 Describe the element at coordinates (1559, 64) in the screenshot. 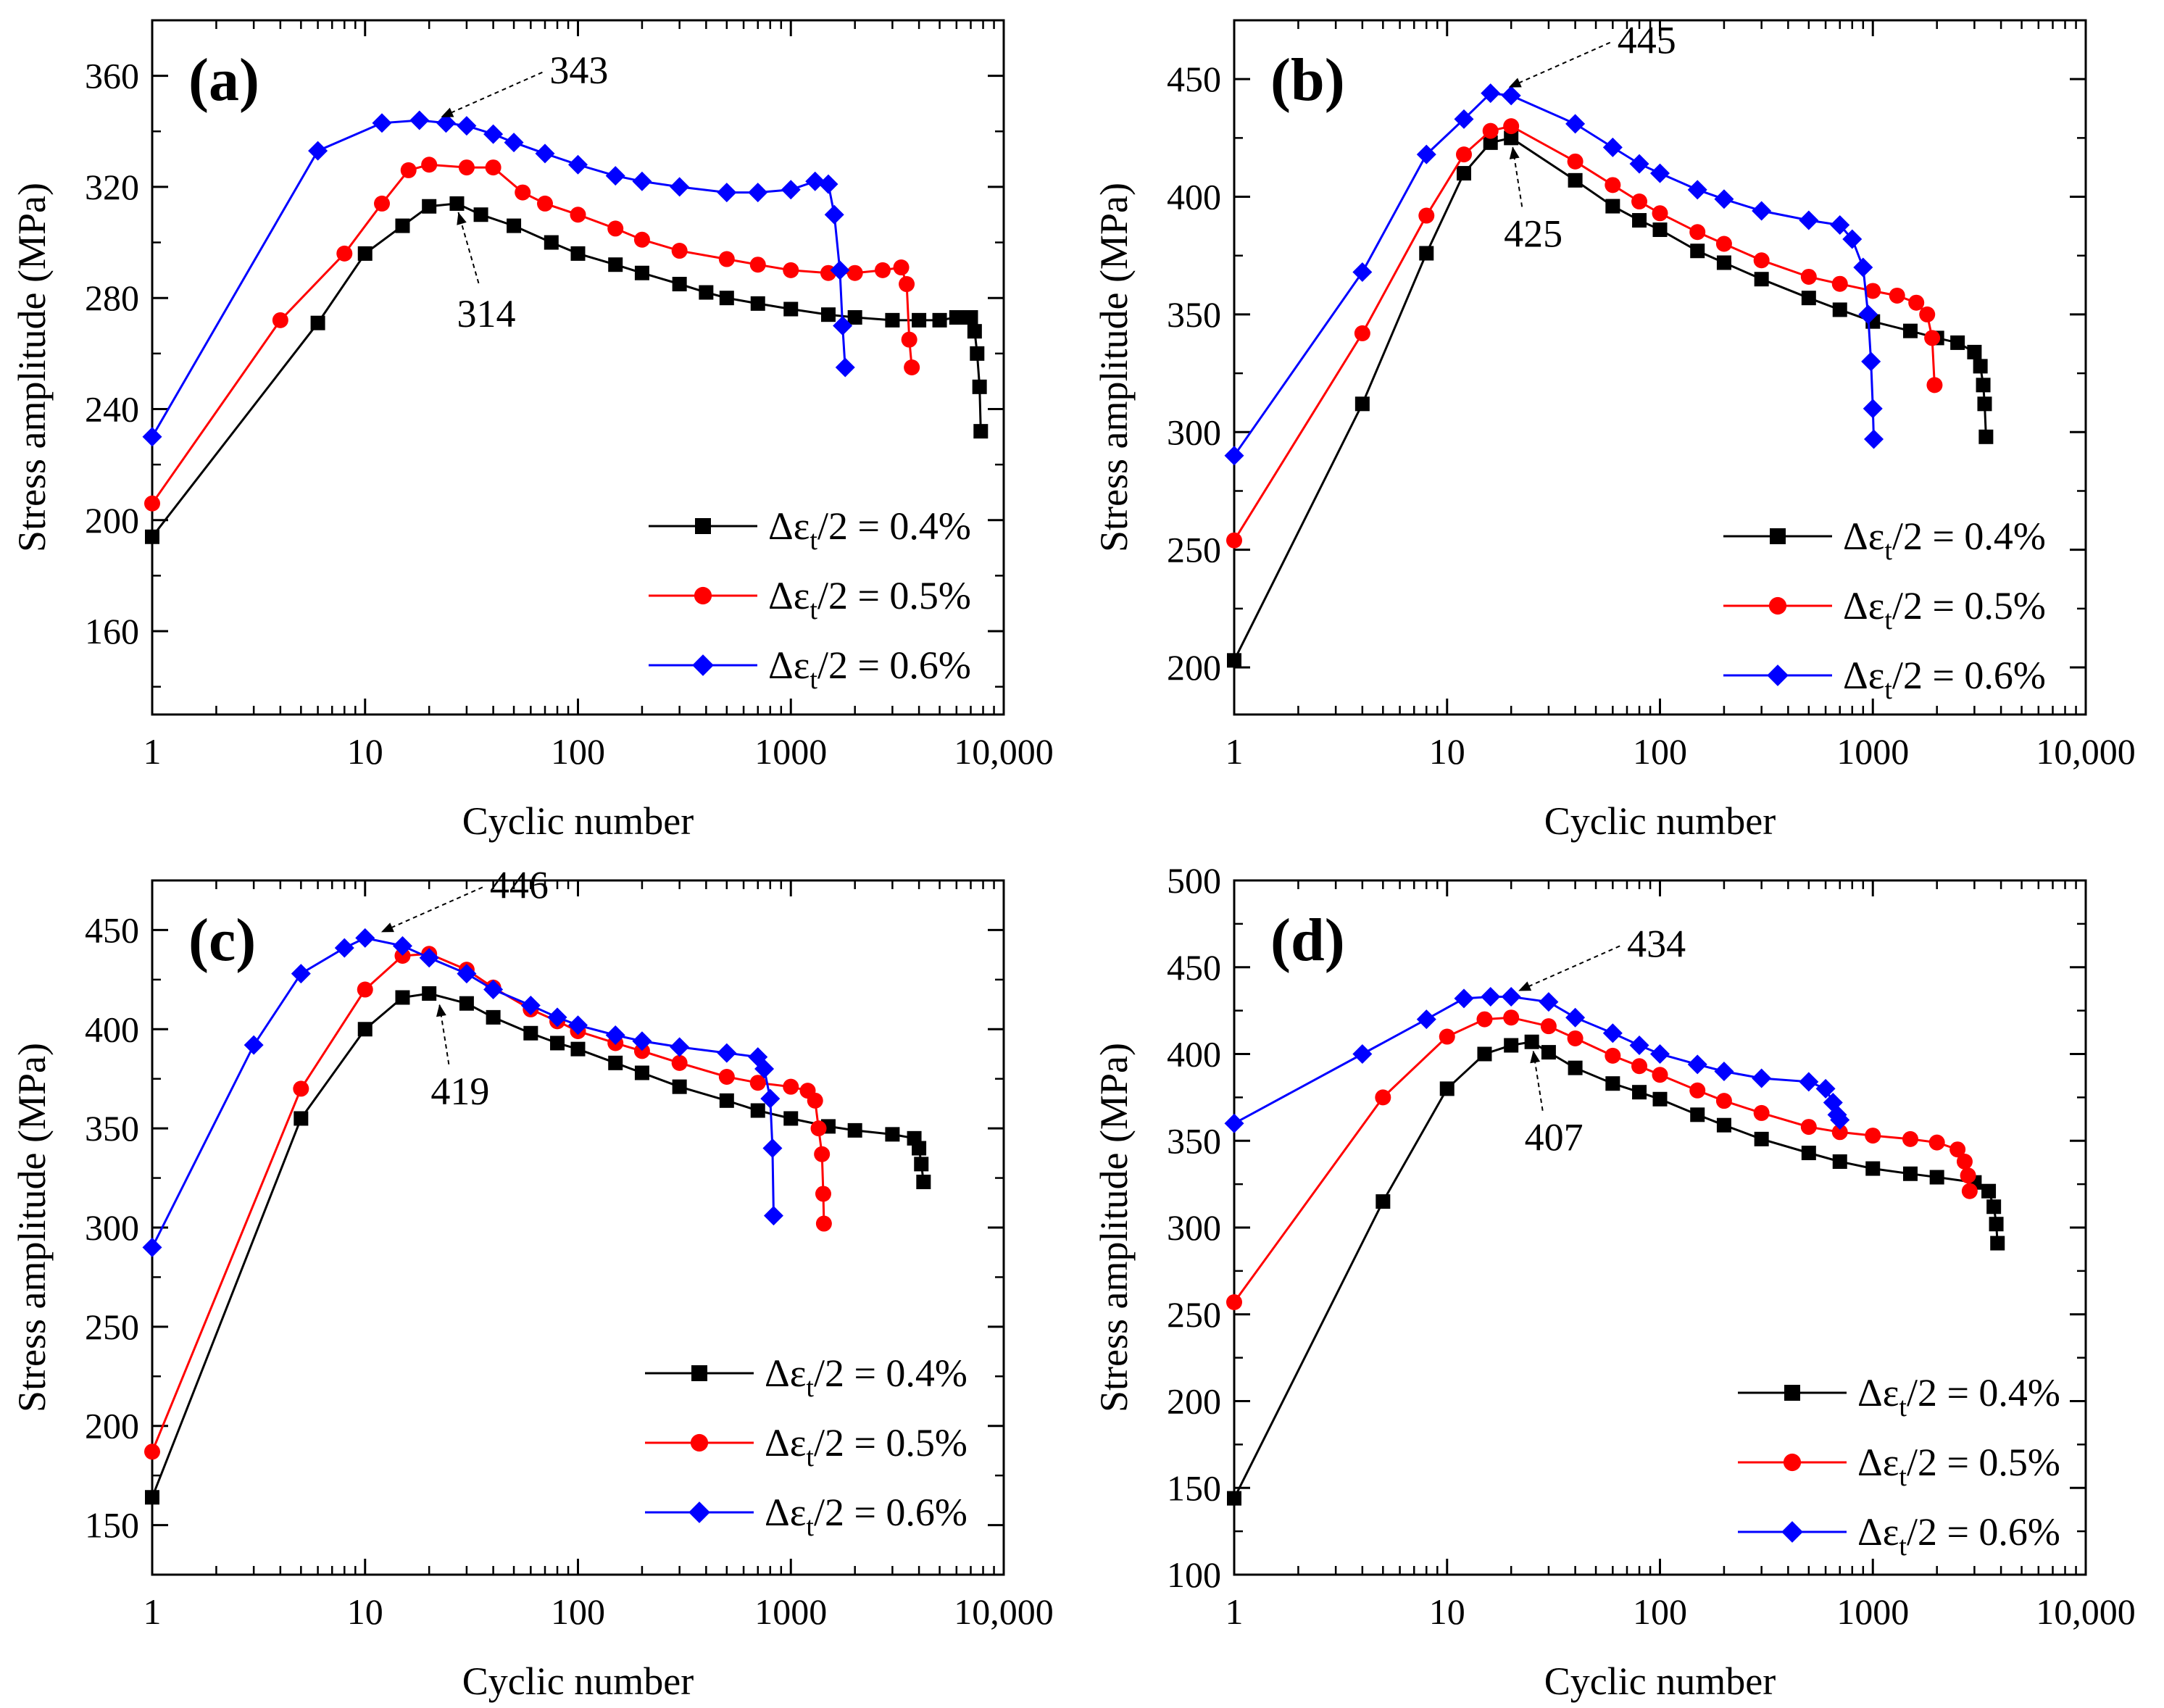

I see `annotation-arrow` at that location.